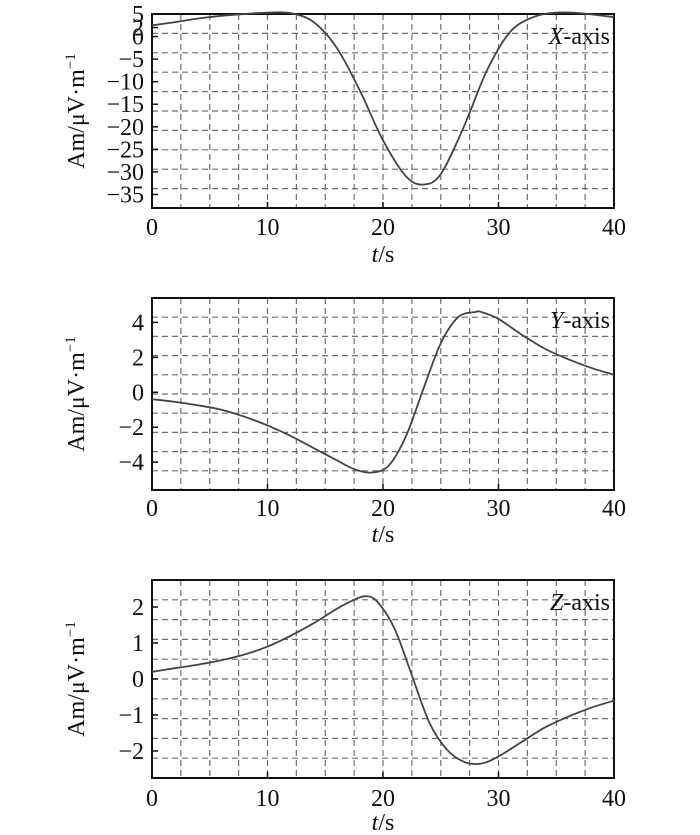 This screenshot has width=700, height=835. Describe the element at coordinates (138, 644) in the screenshot. I see `y-tick-label: 1` at that location.